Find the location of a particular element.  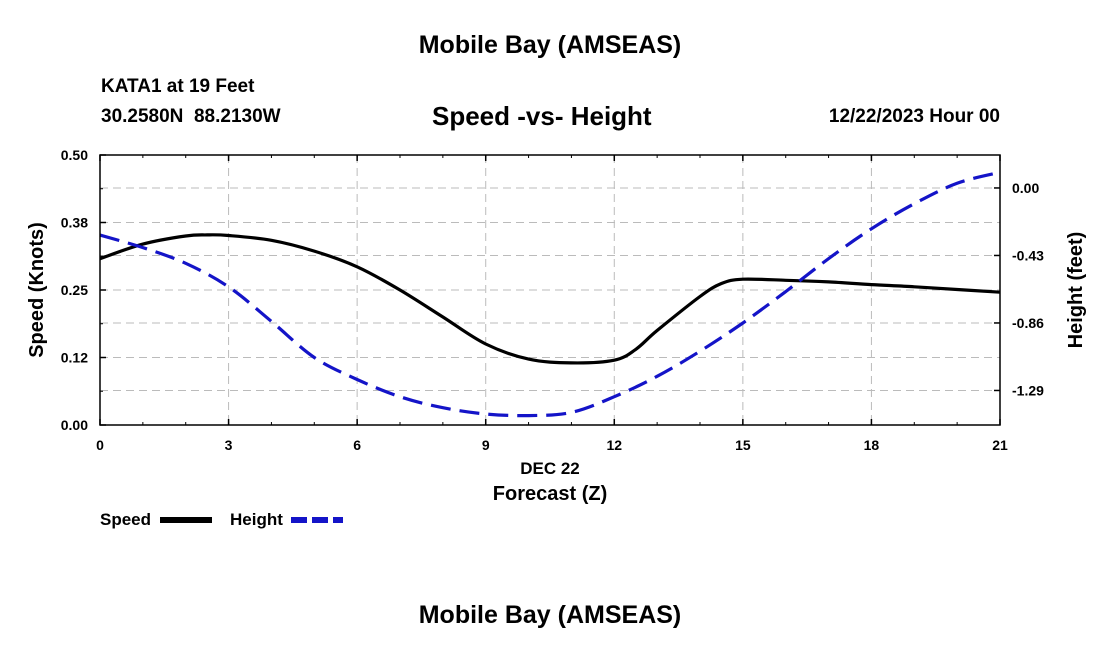

legend: Speed Height is located at coordinates (221, 519).